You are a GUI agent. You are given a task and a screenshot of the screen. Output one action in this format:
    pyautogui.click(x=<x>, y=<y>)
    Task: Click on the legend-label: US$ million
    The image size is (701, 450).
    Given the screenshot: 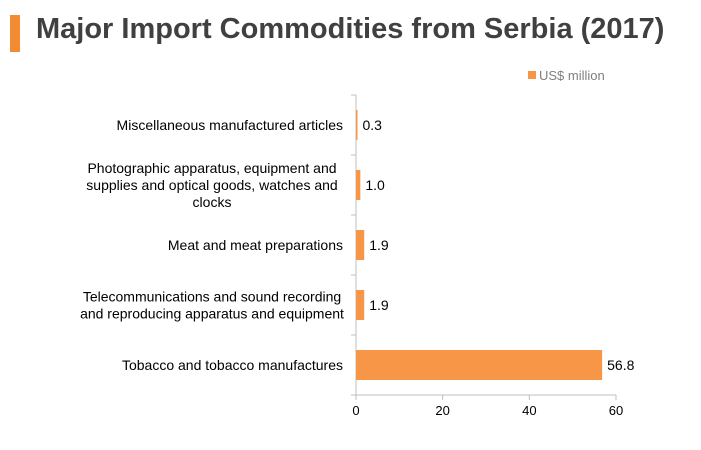 What is the action you would take?
    pyautogui.click(x=572, y=75)
    